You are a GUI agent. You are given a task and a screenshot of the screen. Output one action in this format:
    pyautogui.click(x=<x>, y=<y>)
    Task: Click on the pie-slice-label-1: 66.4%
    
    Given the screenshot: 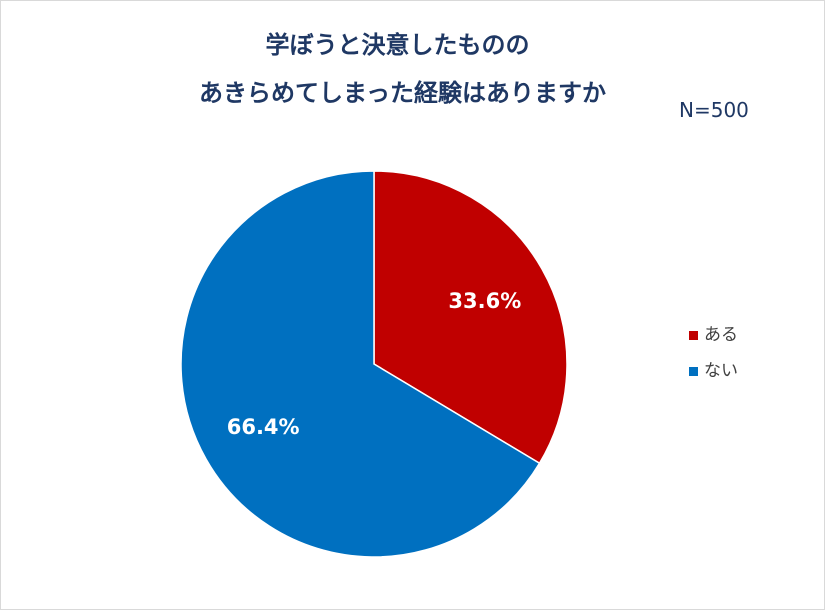 What is the action you would take?
    pyautogui.click(x=263, y=427)
    